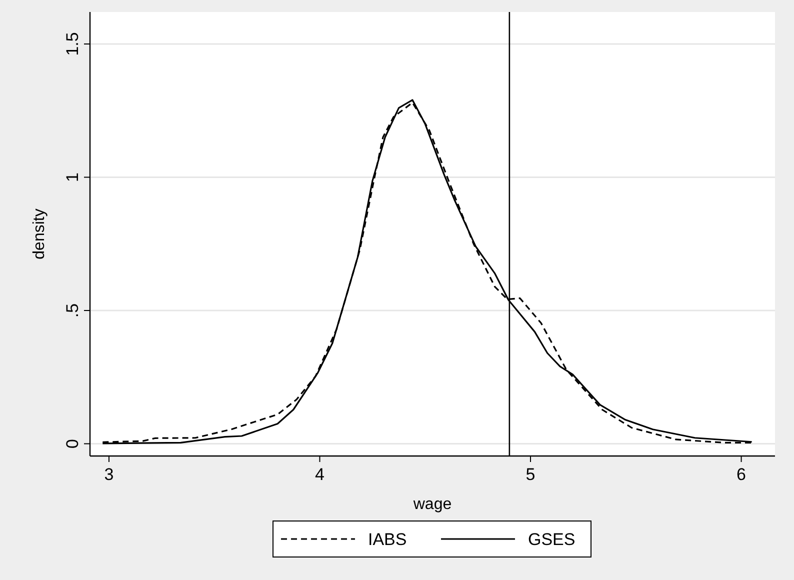  Describe the element at coordinates (72, 310) in the screenshot. I see `y-tick-label: .5` at that location.